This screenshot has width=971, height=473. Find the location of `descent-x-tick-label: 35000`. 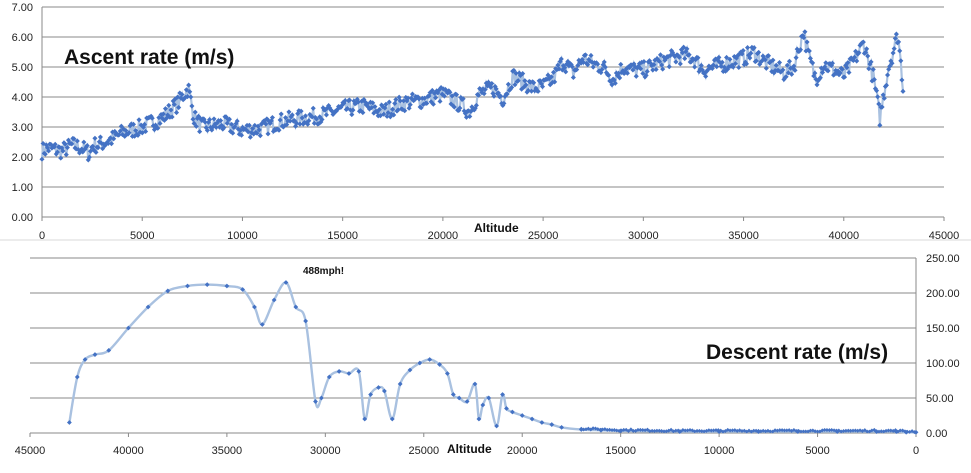

descent-x-tick-label: 35000 is located at coordinates (227, 451).